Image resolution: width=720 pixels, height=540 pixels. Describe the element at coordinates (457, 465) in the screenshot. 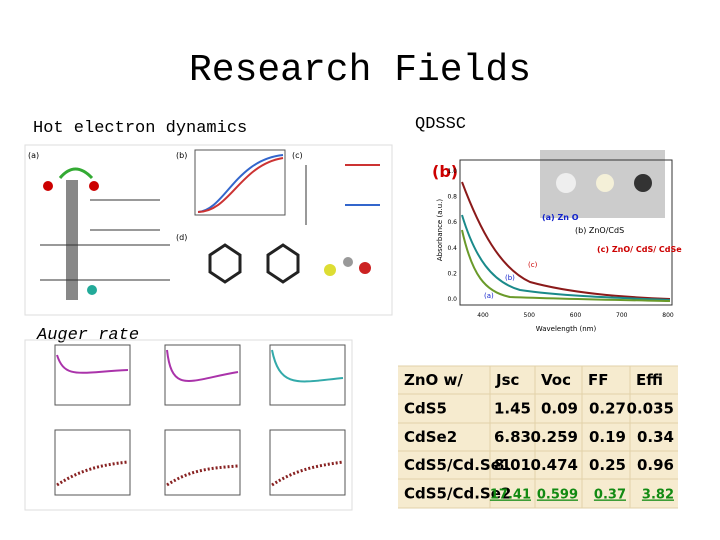

I see `table-cell: CdS5/Cd.Se1` at that location.